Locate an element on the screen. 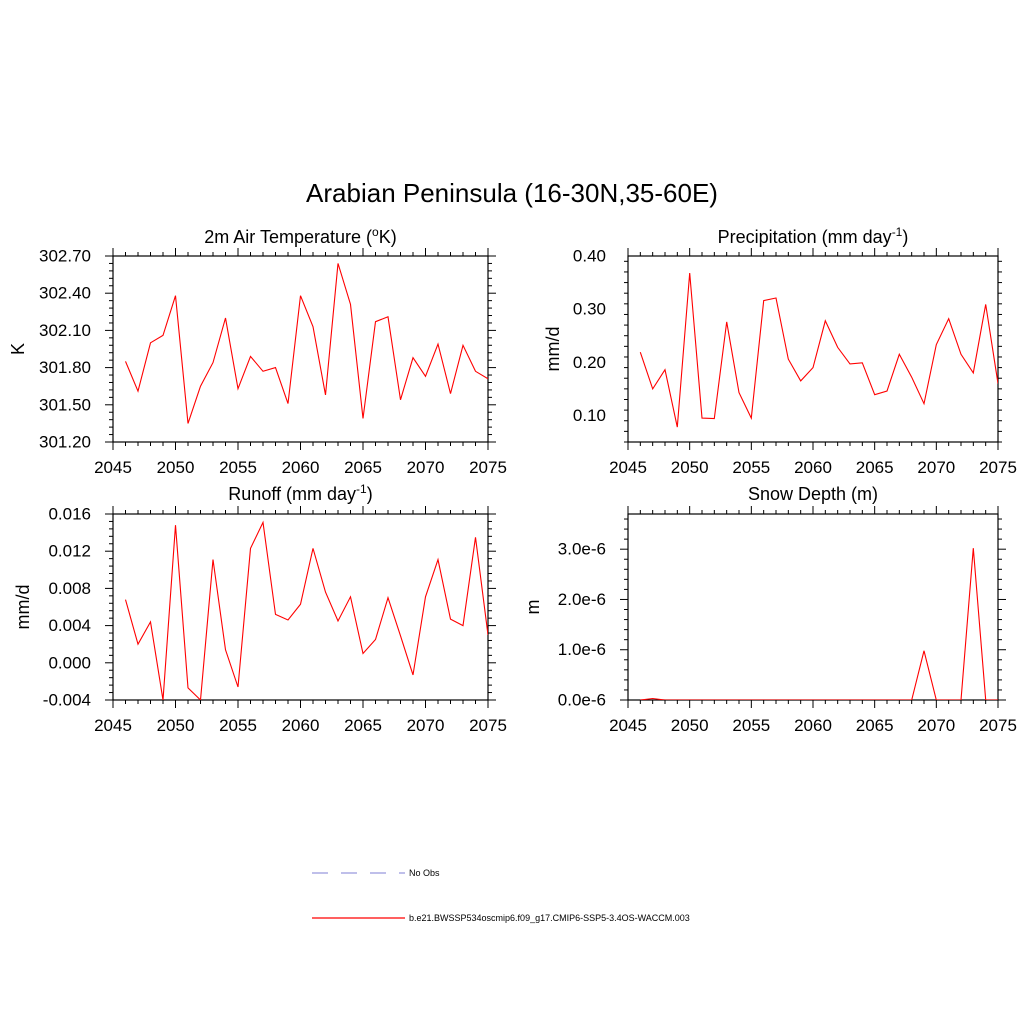 This screenshot has height=1024, width=1024. runoff-x-tick-label: 2045 is located at coordinates (113, 725).